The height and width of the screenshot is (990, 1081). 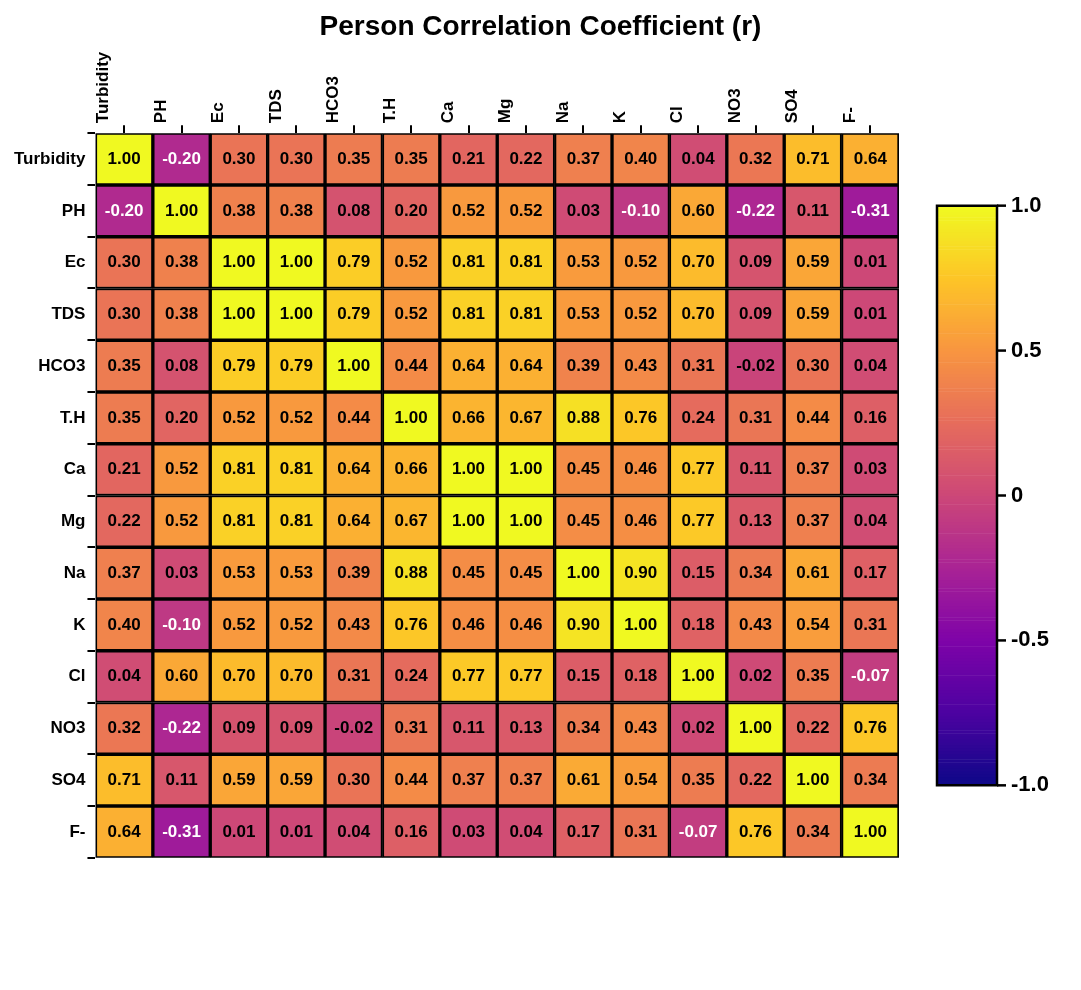 I want to click on data-label: -0.22, so click(x=181, y=728).